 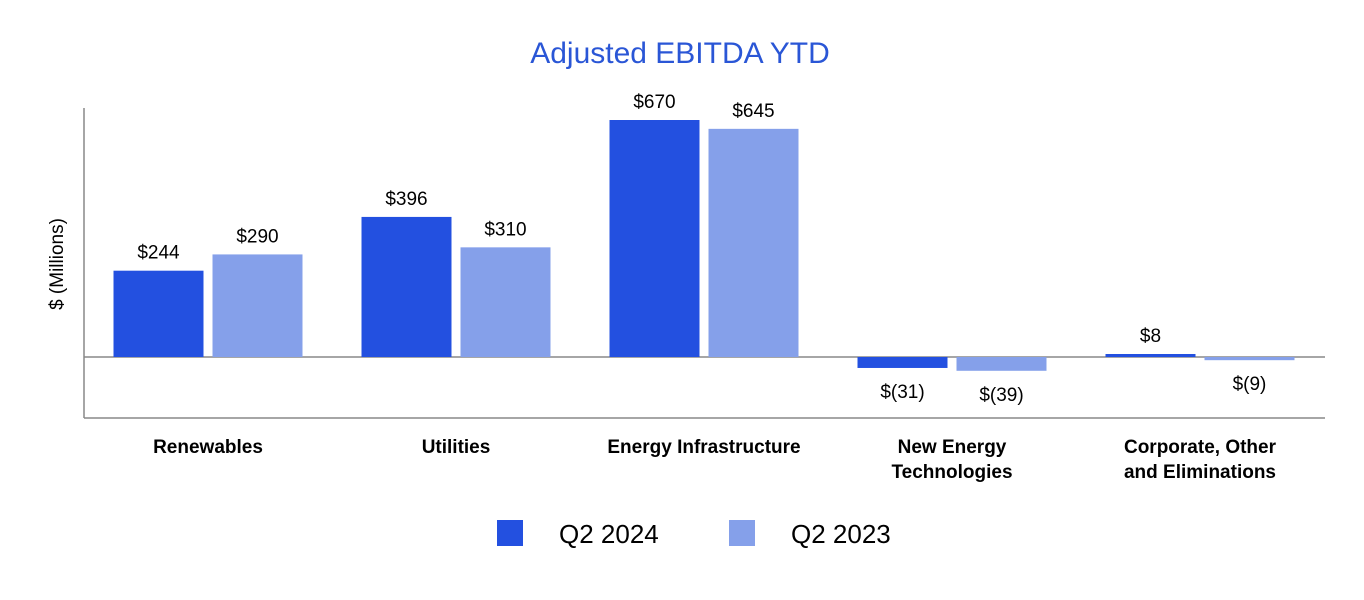 What do you see at coordinates (257, 236) in the screenshot?
I see `data-label: $290` at bounding box center [257, 236].